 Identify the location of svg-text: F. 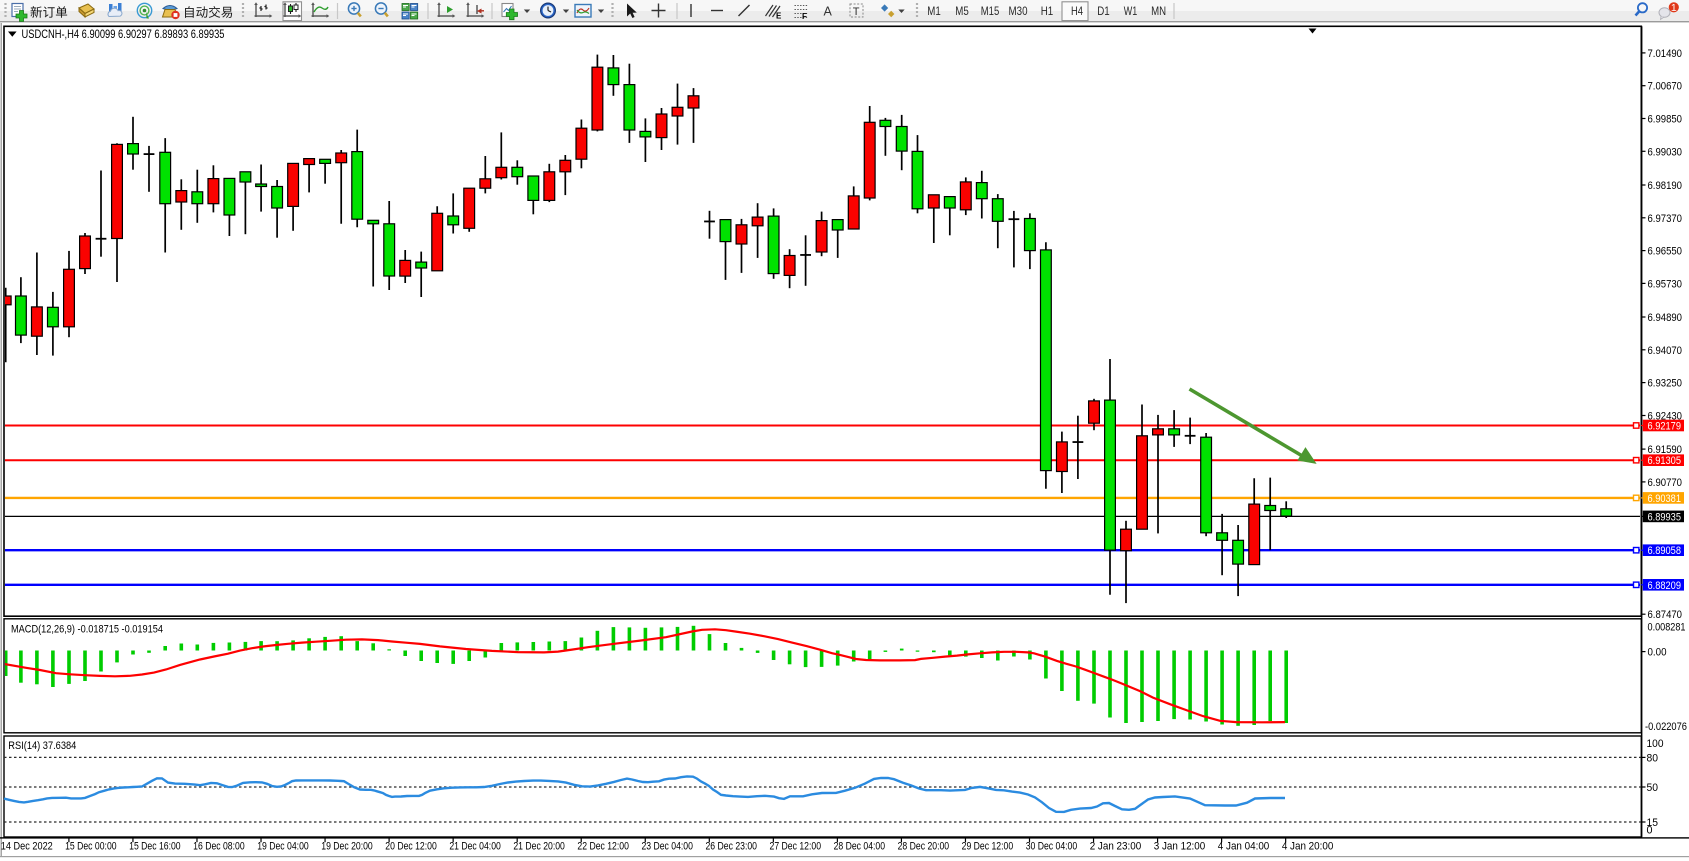
(804, 16).